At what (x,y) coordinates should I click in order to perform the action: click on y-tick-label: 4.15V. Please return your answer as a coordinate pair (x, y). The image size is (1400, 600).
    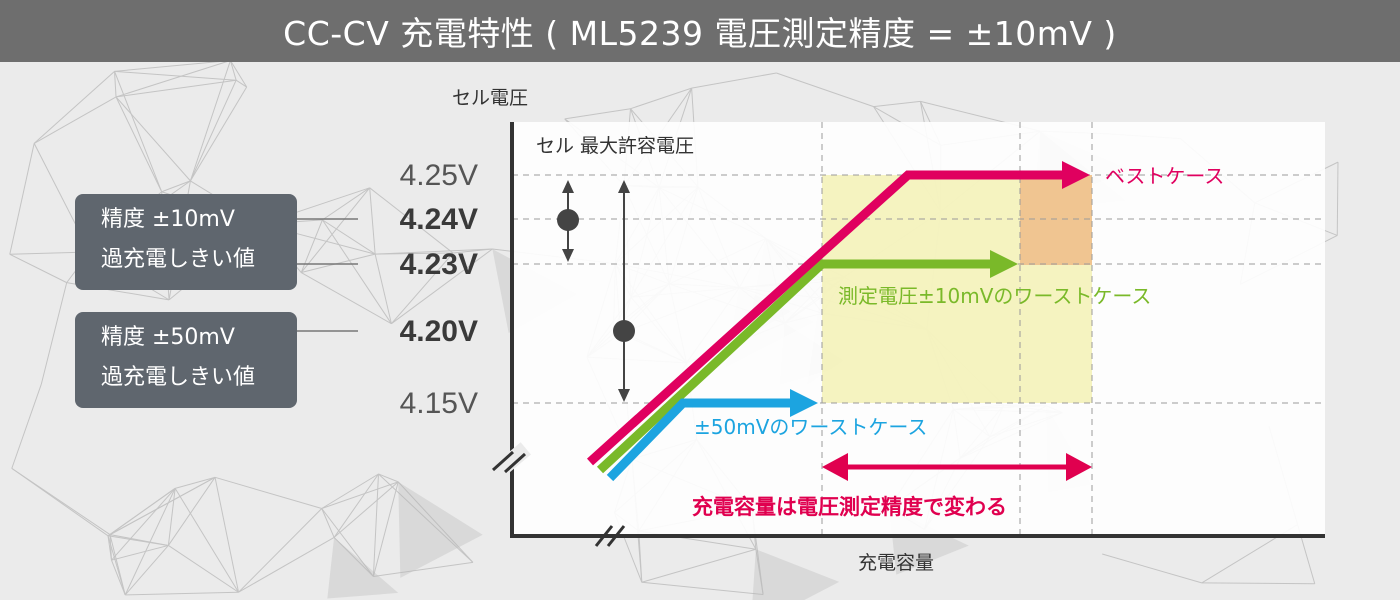
    Looking at the image, I should click on (439, 403).